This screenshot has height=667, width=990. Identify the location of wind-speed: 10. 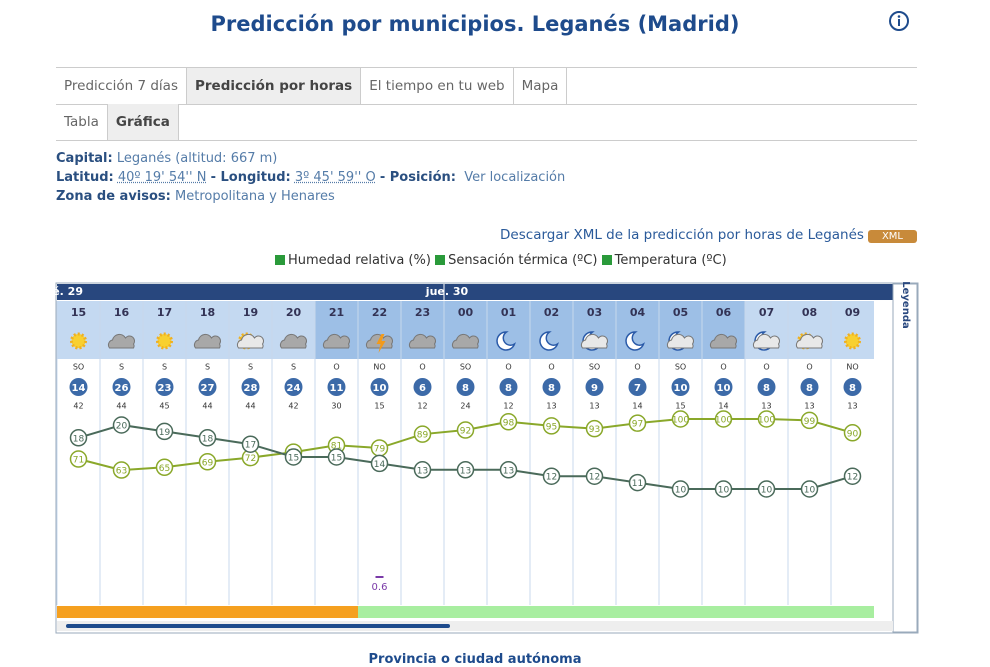
(681, 388).